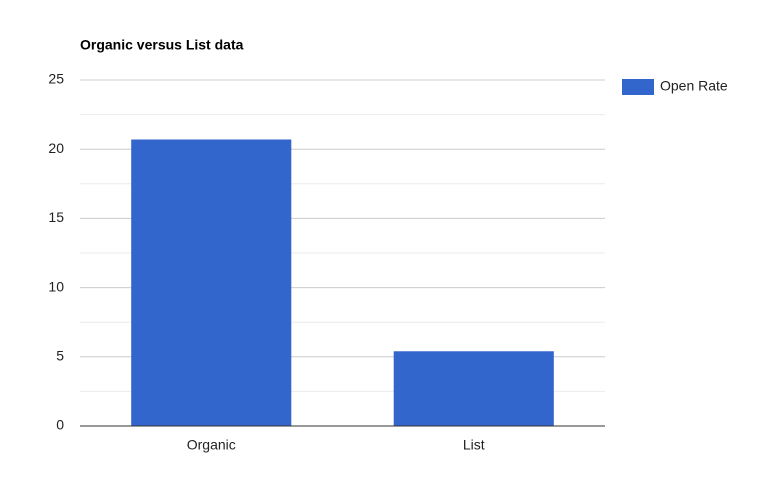  Describe the element at coordinates (56, 148) in the screenshot. I see `y-tick-label: 20` at that location.